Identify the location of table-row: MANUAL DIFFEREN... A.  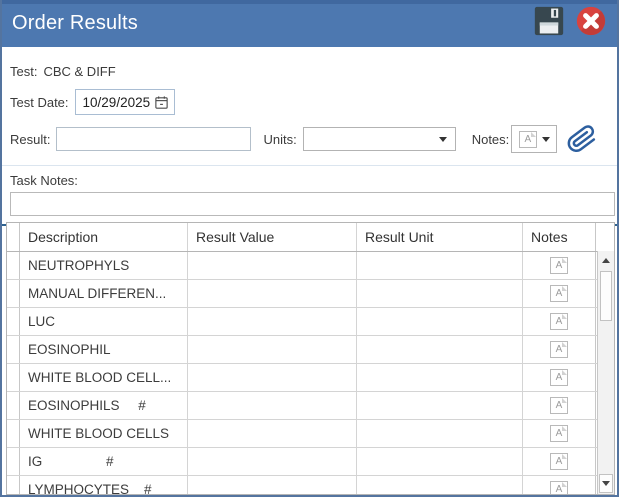
(310, 294).